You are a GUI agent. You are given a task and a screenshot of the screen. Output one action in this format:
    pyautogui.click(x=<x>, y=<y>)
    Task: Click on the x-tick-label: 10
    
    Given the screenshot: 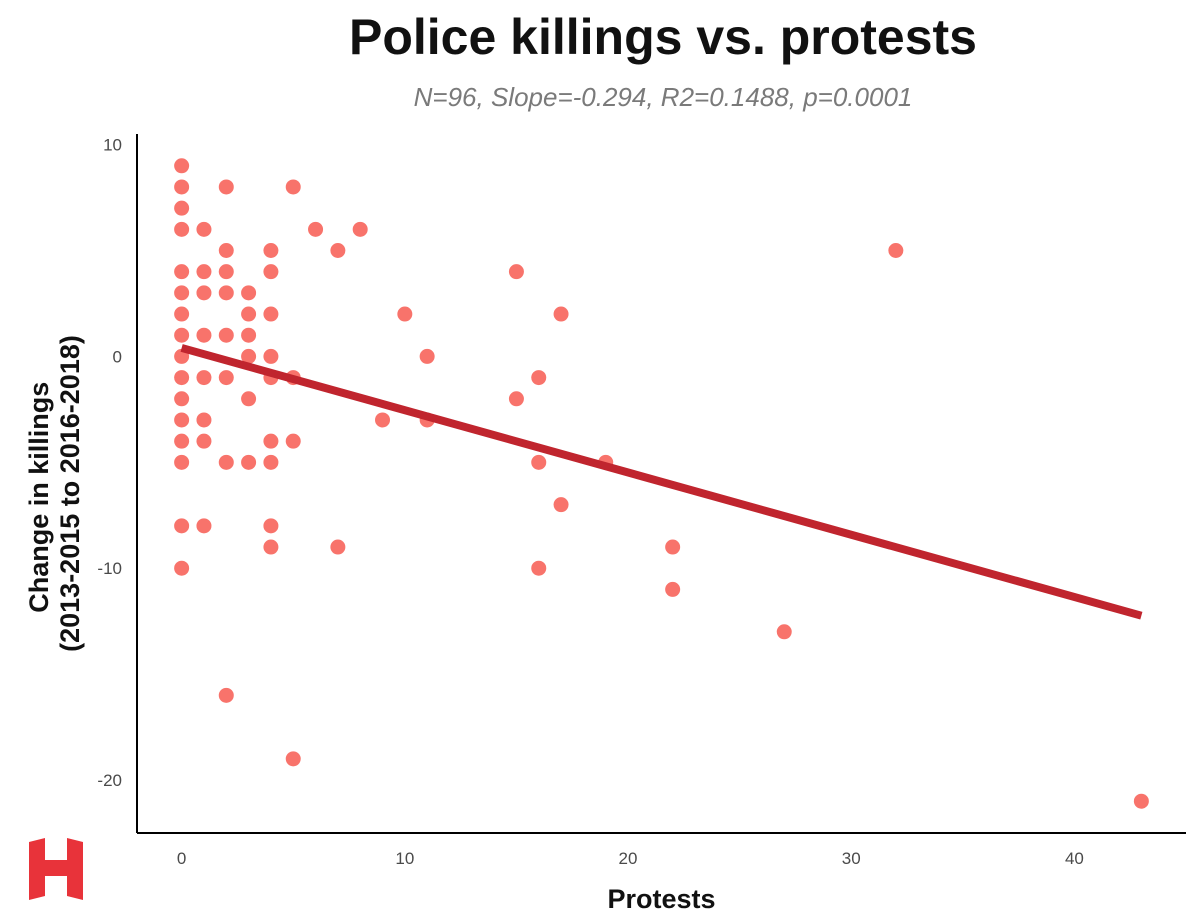 What is the action you would take?
    pyautogui.click(x=404, y=858)
    